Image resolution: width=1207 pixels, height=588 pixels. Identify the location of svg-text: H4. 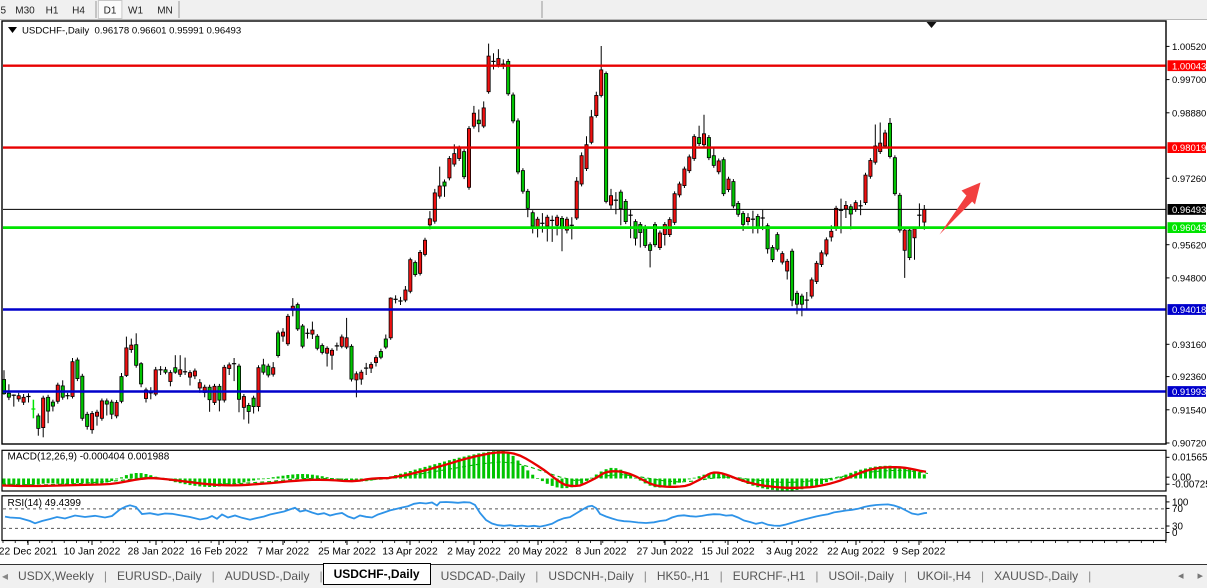
(78, 11).